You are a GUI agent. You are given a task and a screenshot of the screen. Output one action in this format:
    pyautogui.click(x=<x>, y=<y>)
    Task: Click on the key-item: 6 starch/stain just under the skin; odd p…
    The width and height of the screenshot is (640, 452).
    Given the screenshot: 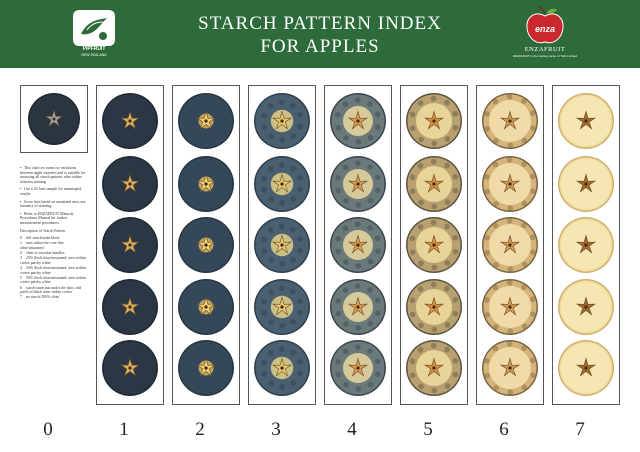 What is the action you would take?
    pyautogui.click(x=51, y=290)
    